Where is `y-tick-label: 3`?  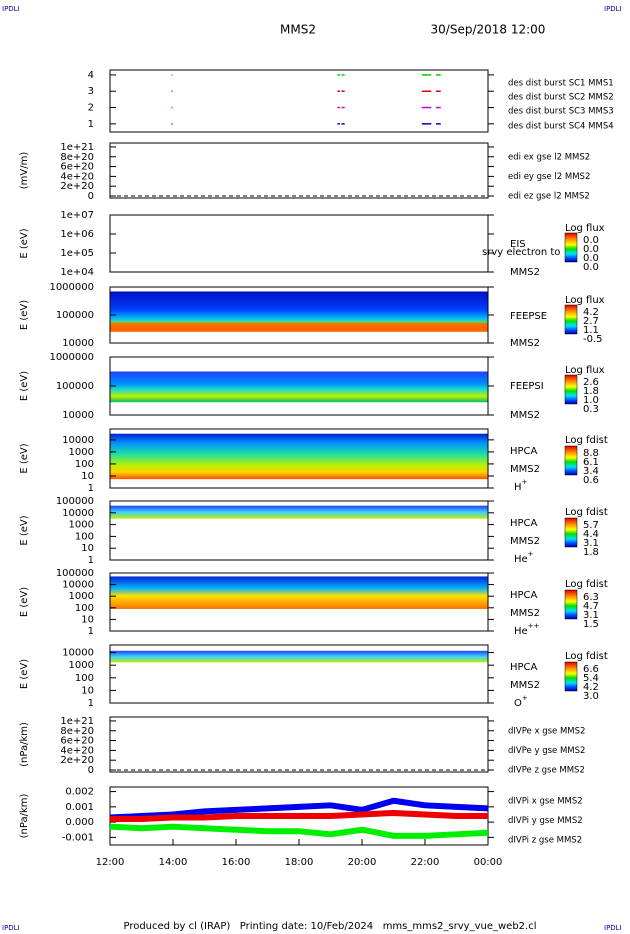
y-tick-label: 3 is located at coordinates (91, 91).